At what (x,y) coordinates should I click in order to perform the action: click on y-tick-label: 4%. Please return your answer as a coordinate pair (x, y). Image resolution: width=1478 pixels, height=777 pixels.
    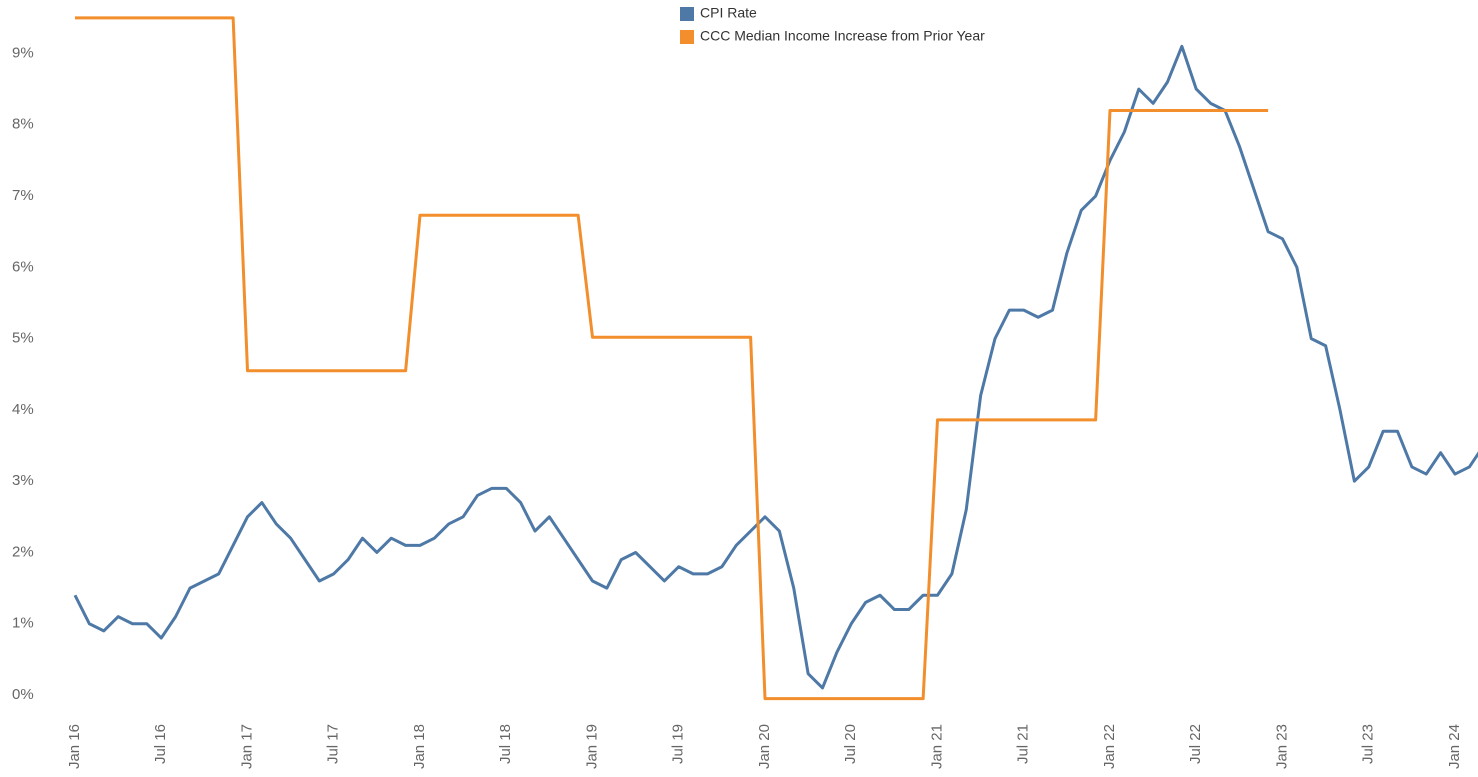
    Looking at the image, I should click on (23, 409).